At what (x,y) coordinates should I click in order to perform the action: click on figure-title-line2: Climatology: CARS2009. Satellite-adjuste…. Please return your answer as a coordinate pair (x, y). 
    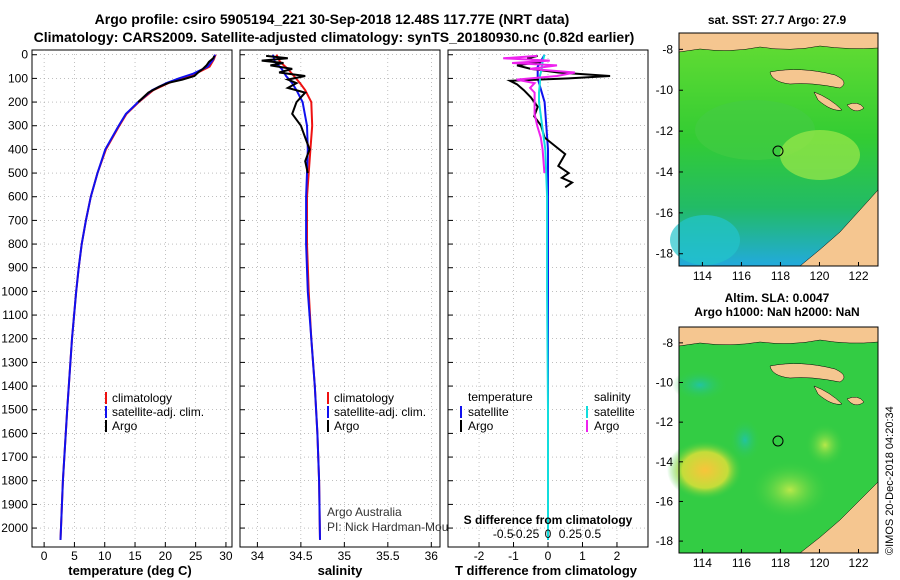
    Looking at the image, I should click on (334, 37).